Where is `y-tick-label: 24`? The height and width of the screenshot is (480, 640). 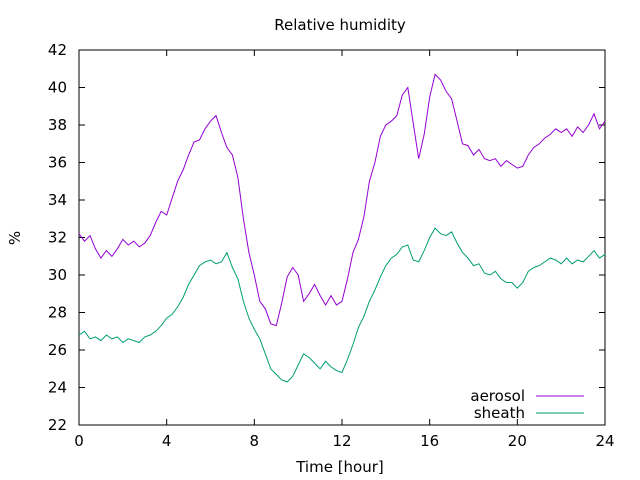 y-tick-label: 24 is located at coordinates (57, 388).